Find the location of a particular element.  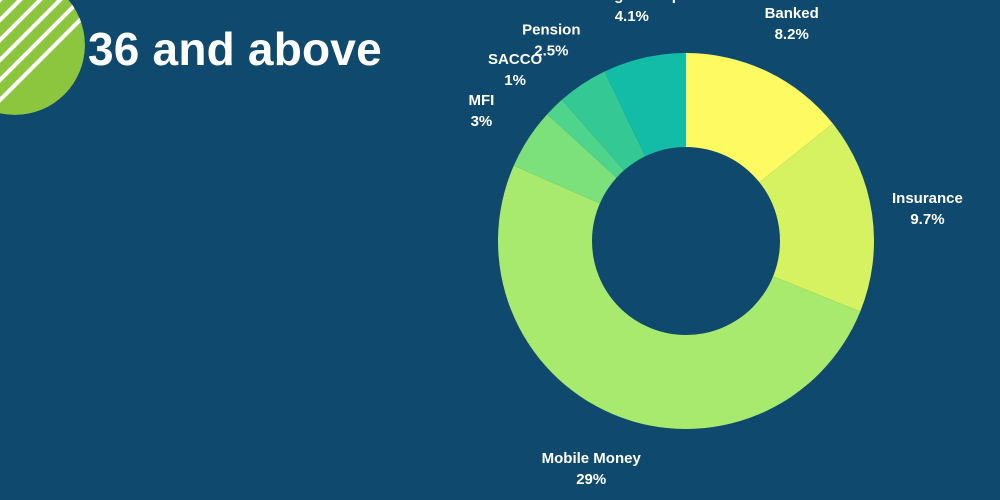

slice-value-label: 3% is located at coordinates (482, 121).